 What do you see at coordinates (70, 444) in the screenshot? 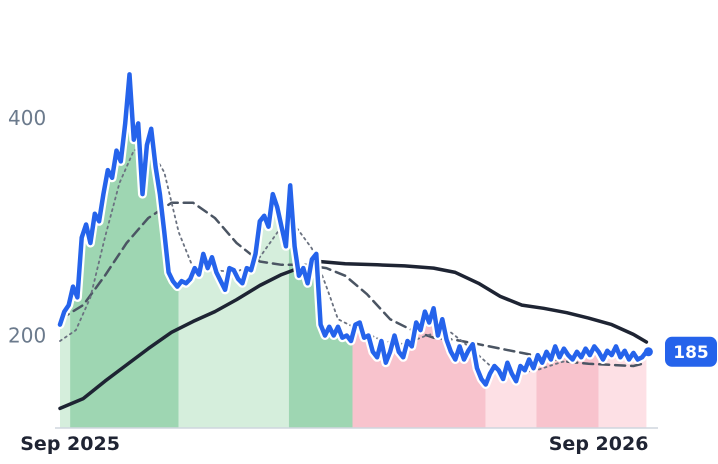
I see `x-tick-label: Sep 2025` at bounding box center [70, 444].